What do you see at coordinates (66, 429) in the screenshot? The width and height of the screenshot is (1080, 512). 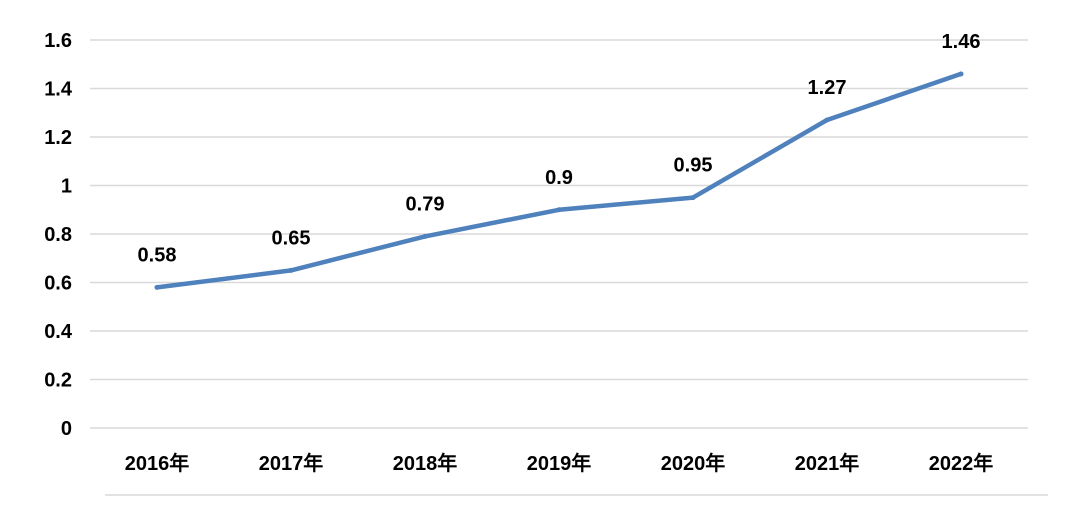 I see `y-tick-label: 0` at bounding box center [66, 429].